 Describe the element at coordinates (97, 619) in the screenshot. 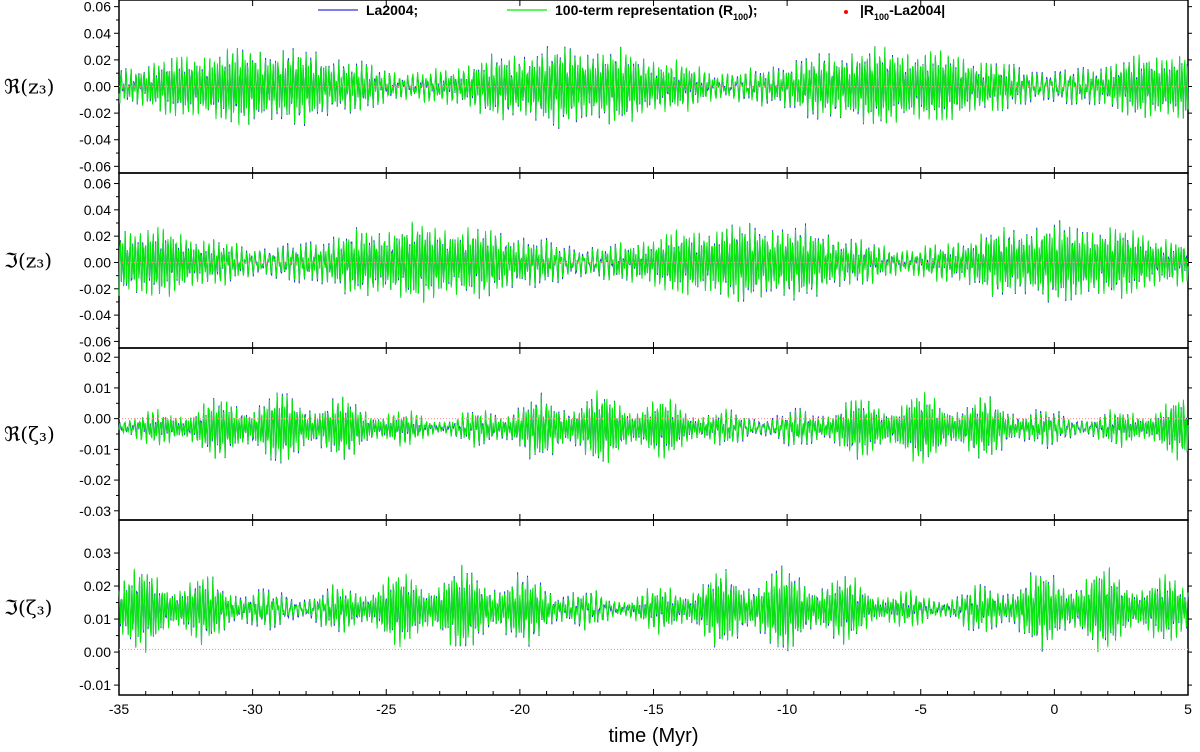

I see `panel-4-ytick-label: 0.01` at that location.